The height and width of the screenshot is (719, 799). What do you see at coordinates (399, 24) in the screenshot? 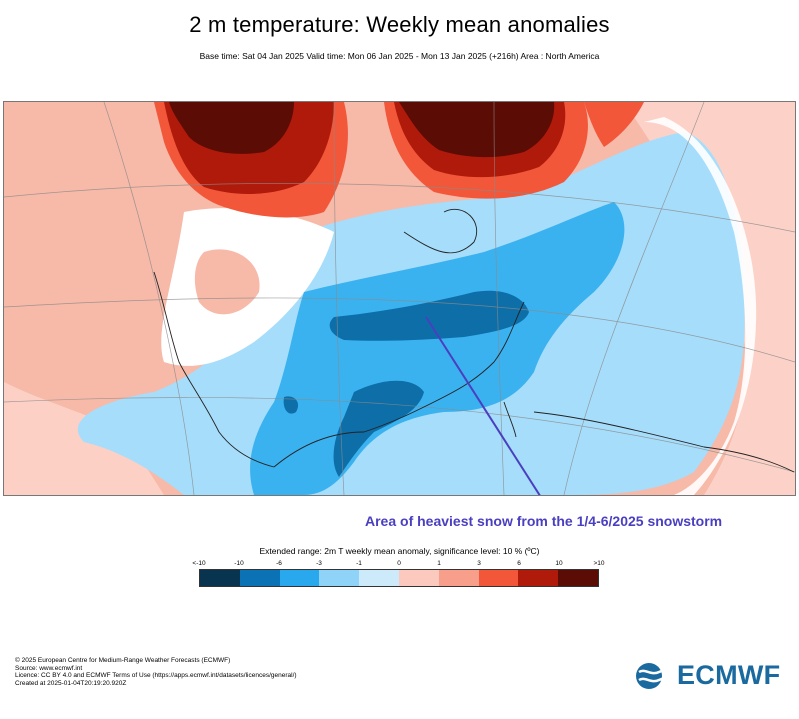
I see `chart-title: 2 m temperature: Weekly mean anomalies` at bounding box center [399, 24].